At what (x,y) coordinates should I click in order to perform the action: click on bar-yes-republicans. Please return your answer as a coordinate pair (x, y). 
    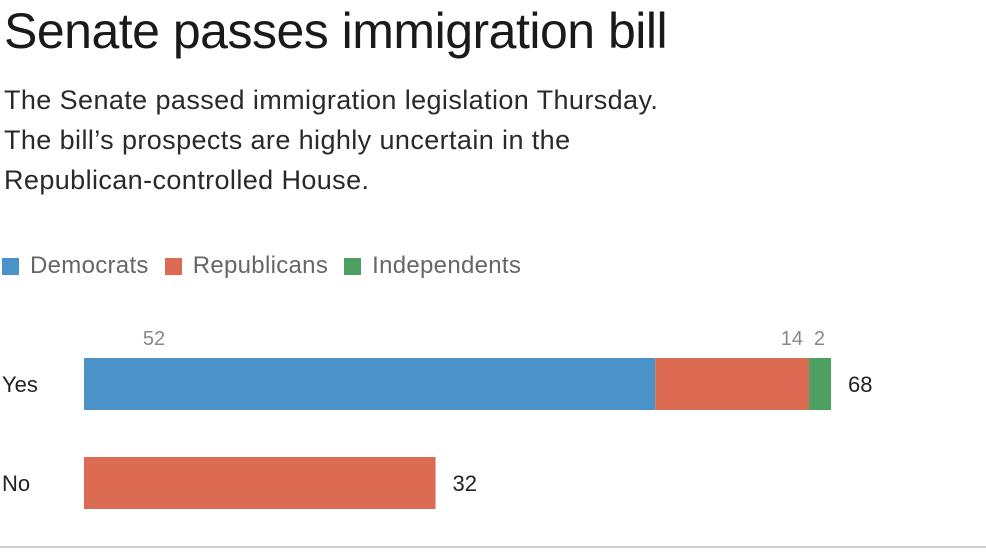
    Looking at the image, I should click on (732, 384).